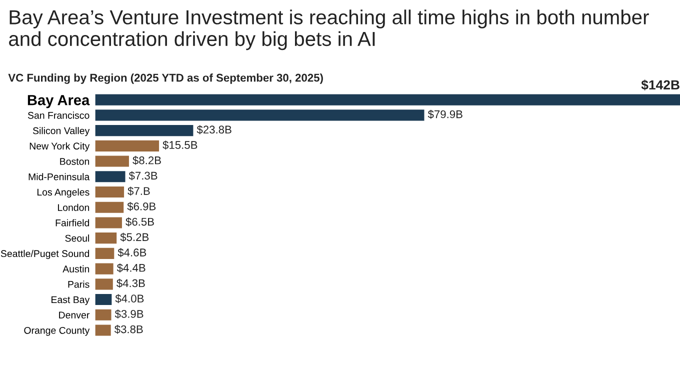  What do you see at coordinates (73, 222) in the screenshot?
I see `y-tick-label: Fairfield` at bounding box center [73, 222].